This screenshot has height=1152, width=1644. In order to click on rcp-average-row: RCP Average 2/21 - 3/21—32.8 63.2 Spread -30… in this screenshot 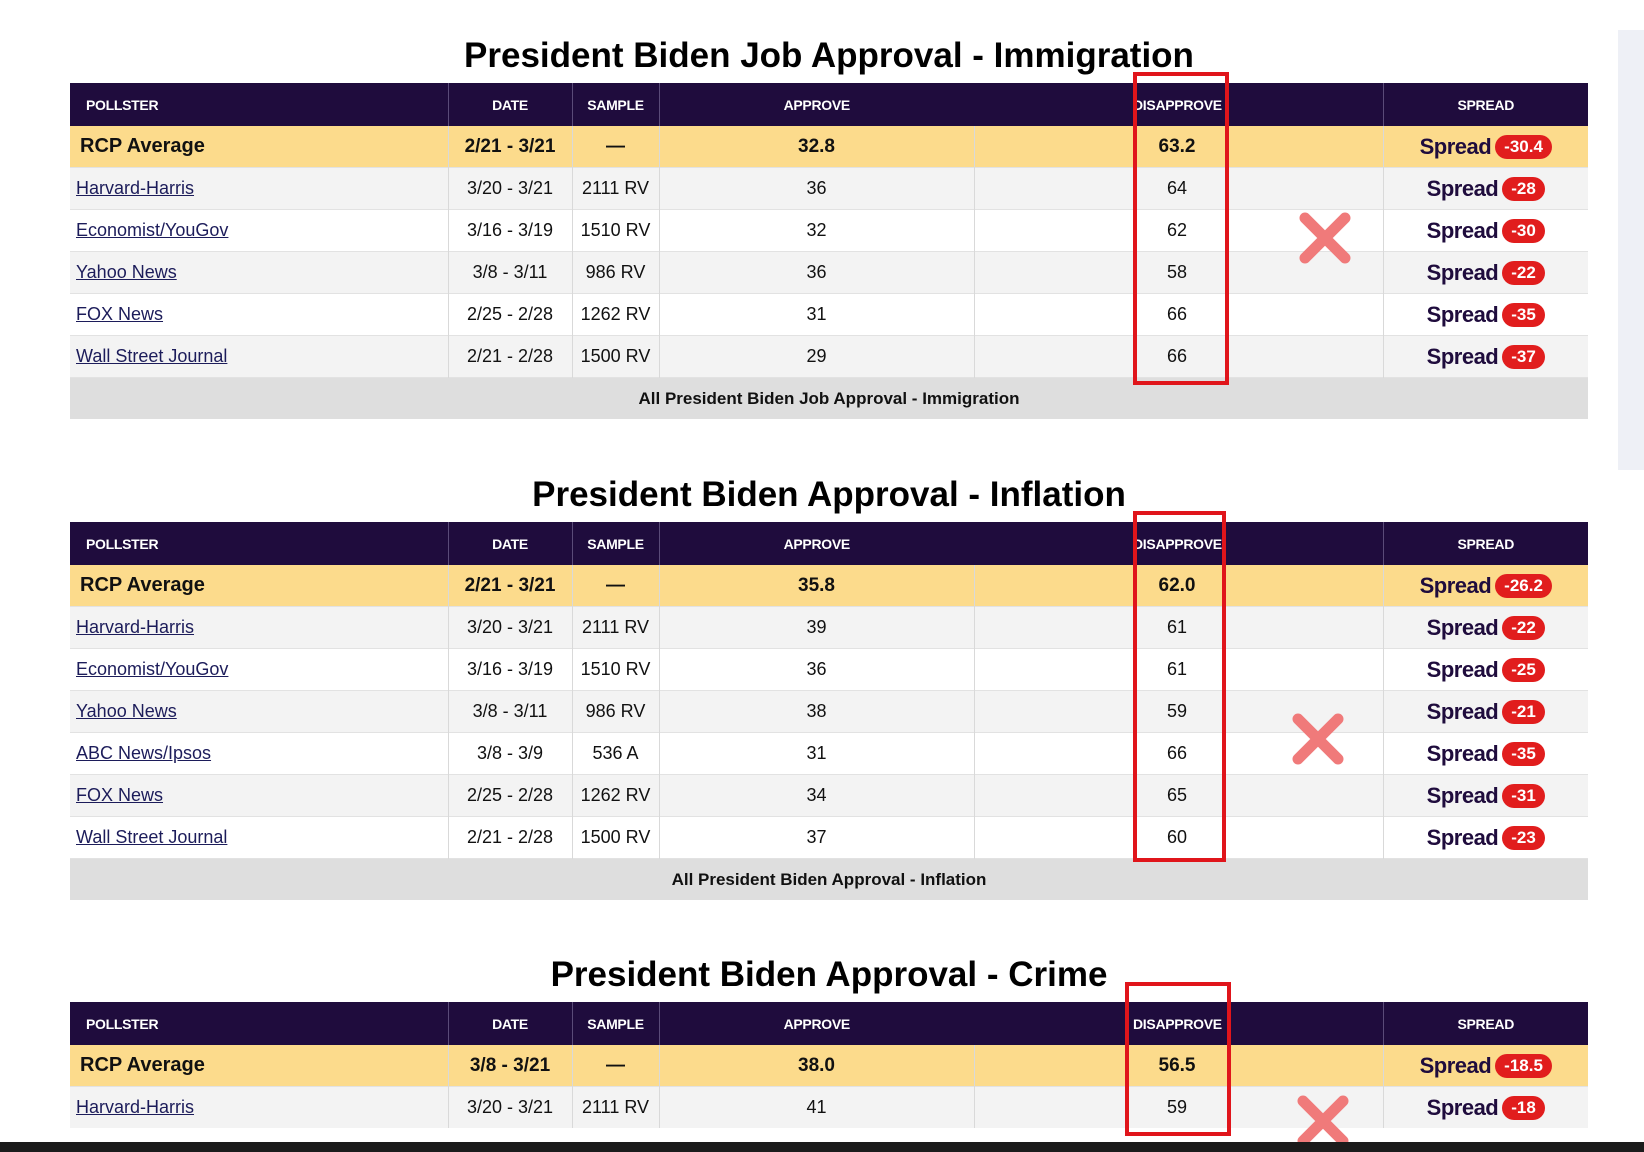, I will do `click(829, 147)`.